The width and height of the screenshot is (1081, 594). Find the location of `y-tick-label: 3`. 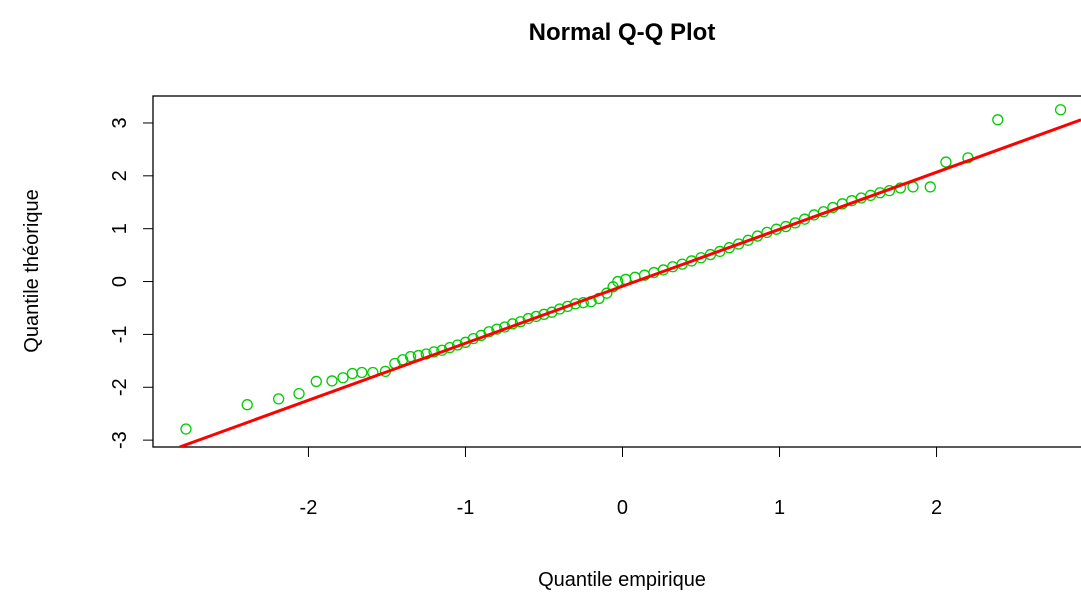

y-tick-label: 3 is located at coordinates (120, 122).